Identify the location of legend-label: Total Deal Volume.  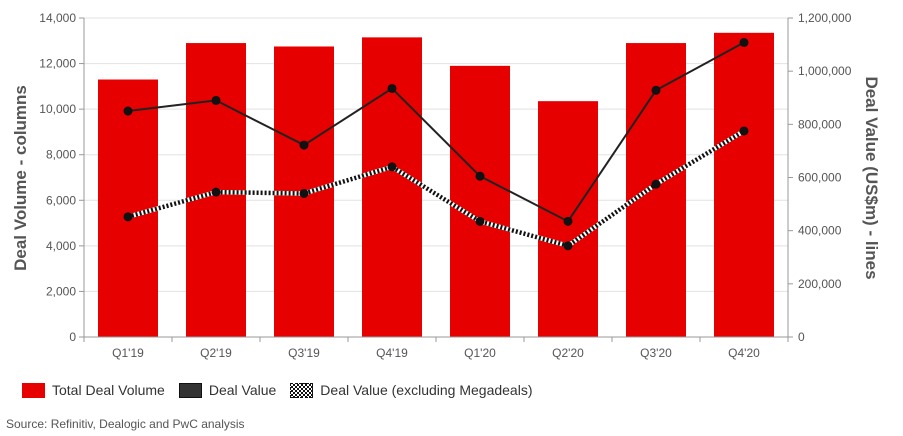
(108, 390).